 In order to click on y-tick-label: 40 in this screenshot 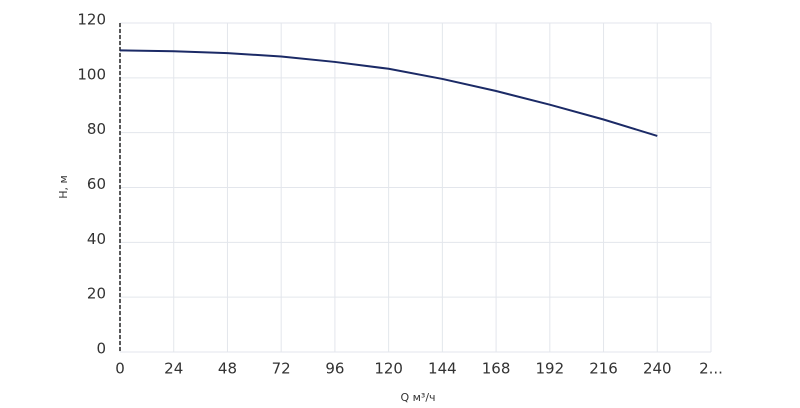, I will do `click(96, 239)`.